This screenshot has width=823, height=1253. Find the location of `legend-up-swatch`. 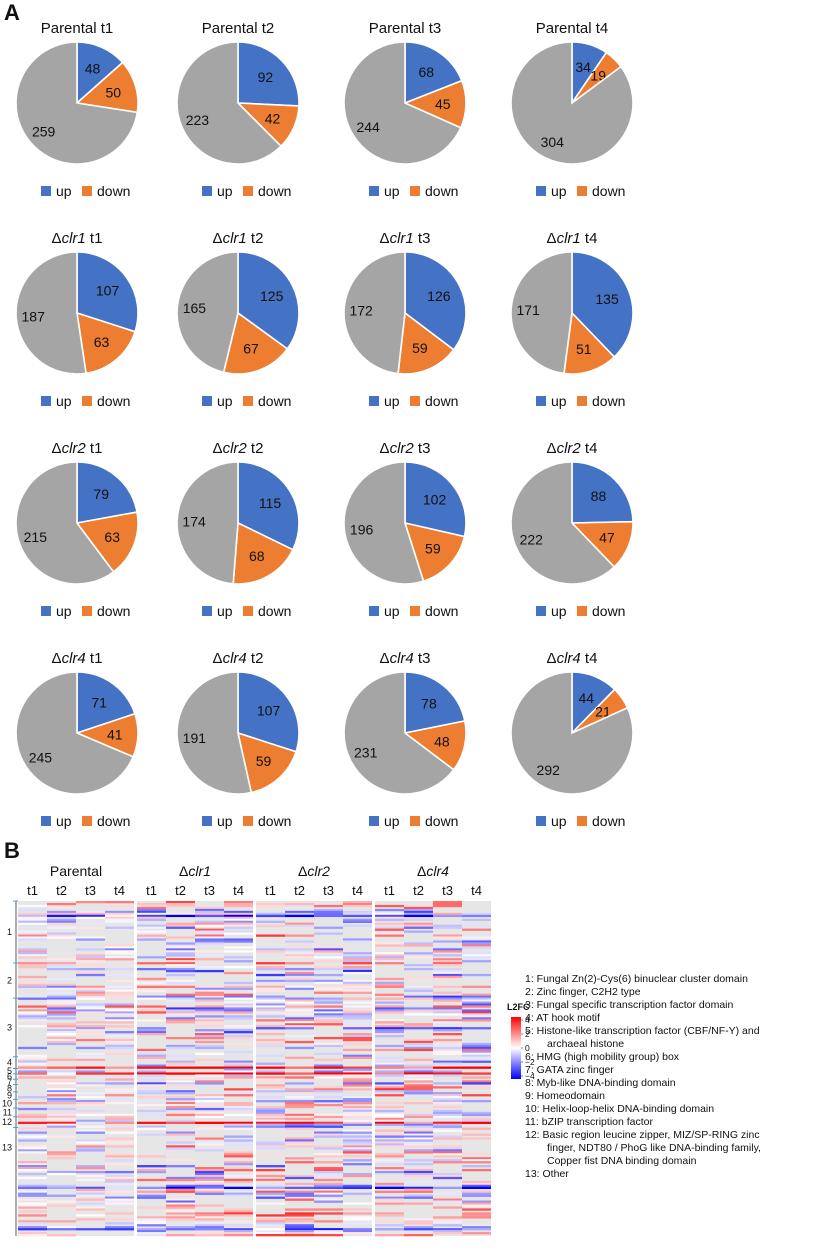

legend-up-swatch is located at coordinates (46, 401).